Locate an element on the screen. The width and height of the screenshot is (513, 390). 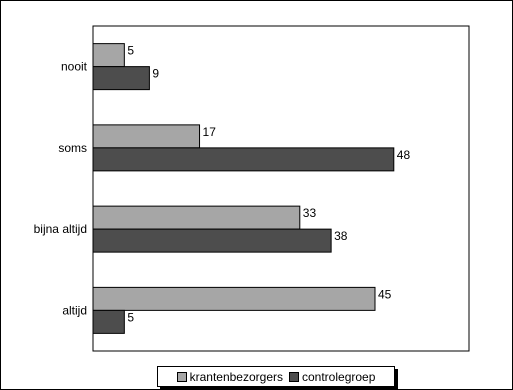
legend-item-controlegroep: controlegroep is located at coordinates (332, 377).